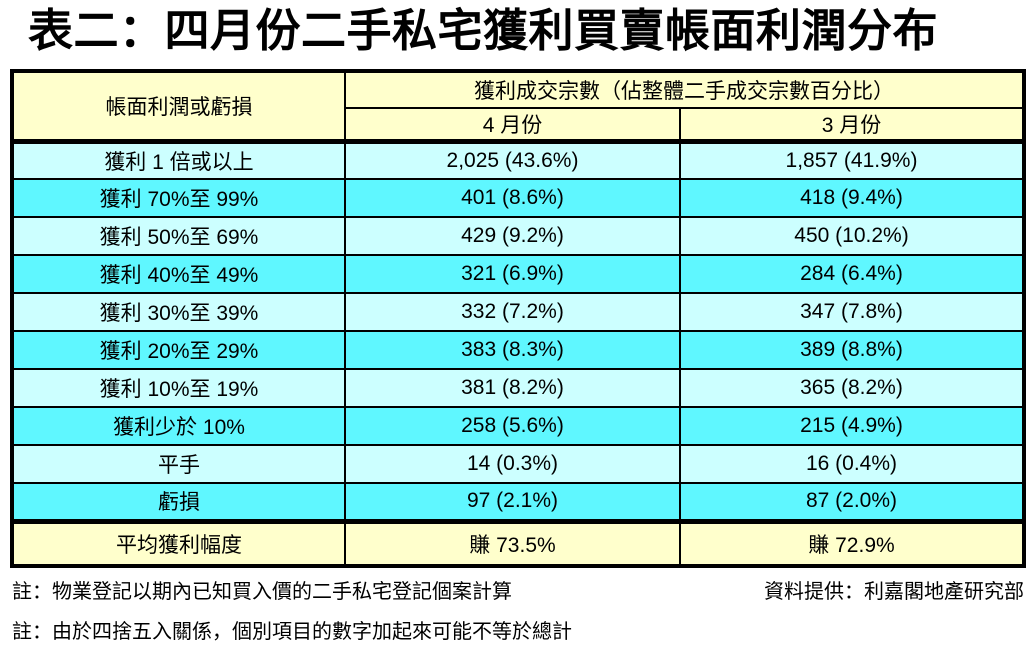 This screenshot has height=665, width=1032. What do you see at coordinates (512, 388) in the screenshot?
I see `april-value: 381 (8.2%)` at bounding box center [512, 388].